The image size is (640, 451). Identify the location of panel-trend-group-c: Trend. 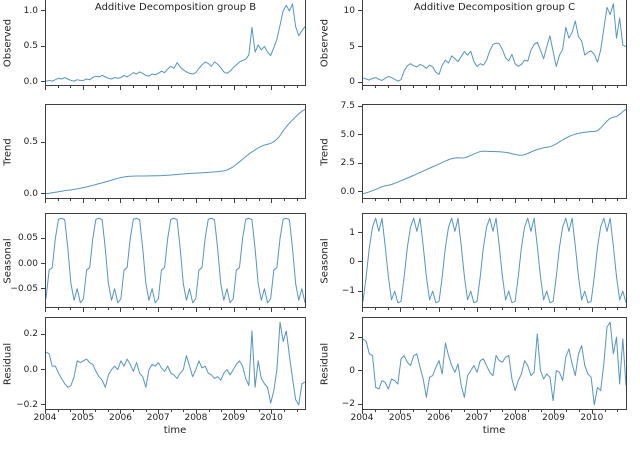
(473, 151).